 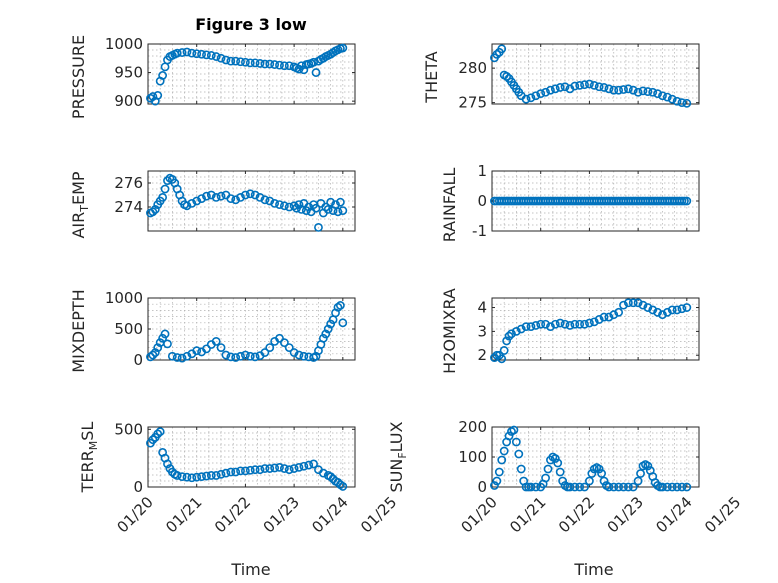 What do you see at coordinates (472, 103) in the screenshot?
I see `y-tick-label: 275` at bounding box center [472, 103].